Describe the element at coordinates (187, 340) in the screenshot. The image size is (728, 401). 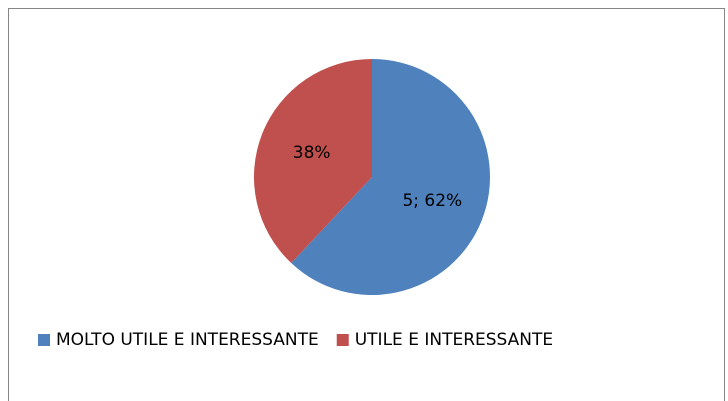
I see `legend-label: MOLTO UTILE E INTERESSANTE` at that location.